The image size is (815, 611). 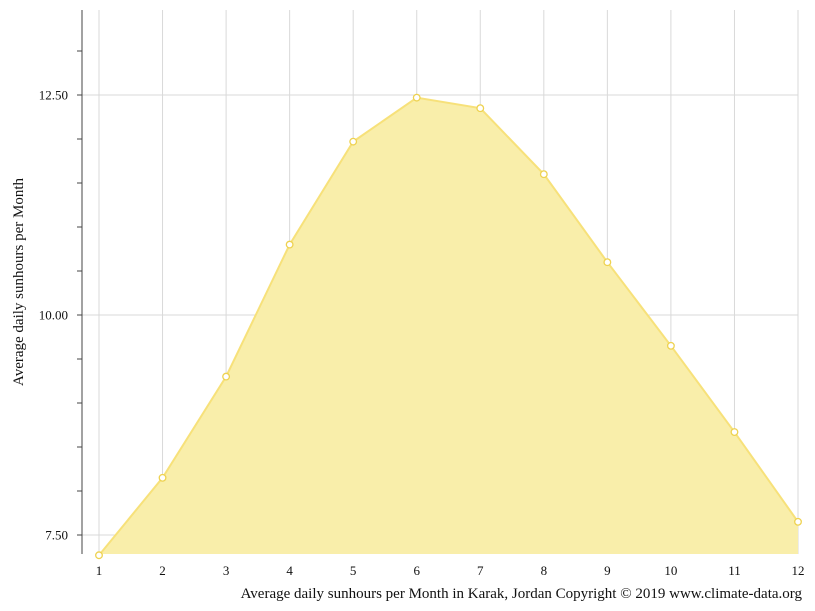 What do you see at coordinates (353, 570) in the screenshot?
I see `x-tick-label-5: 5` at bounding box center [353, 570].